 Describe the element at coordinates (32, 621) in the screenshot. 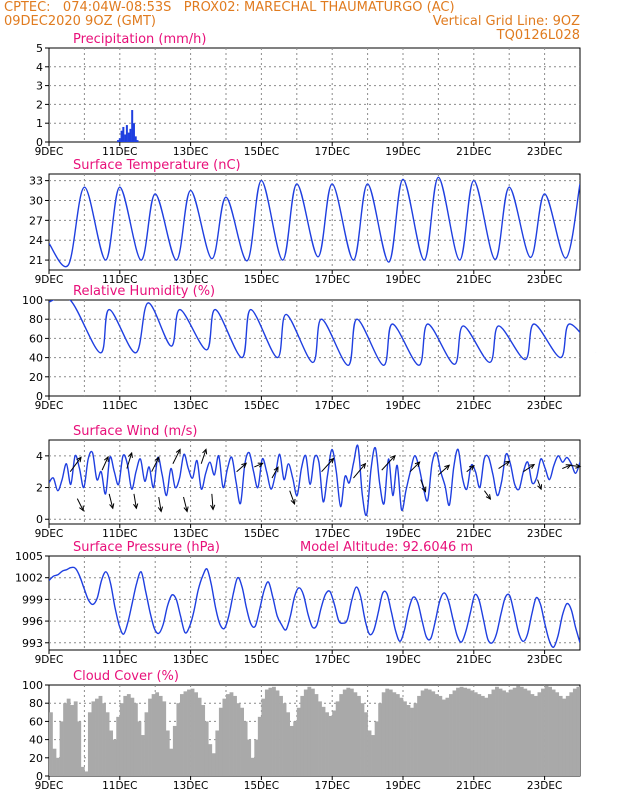

I see `y-tick-label: 996` at that location.